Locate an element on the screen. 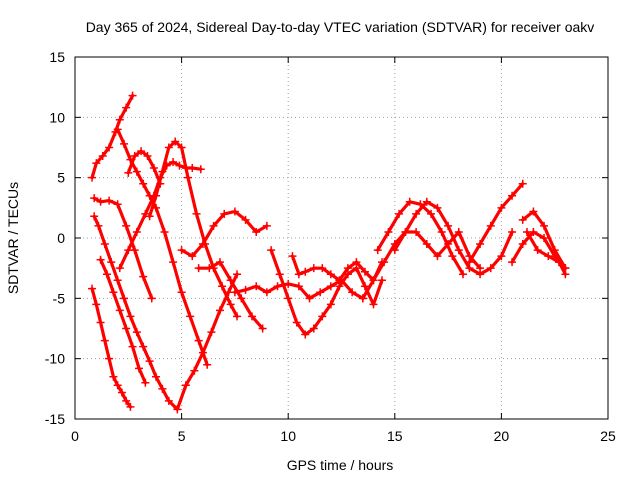 The width and height of the screenshot is (640, 480). series-trace-a is located at coordinates (112, 136).